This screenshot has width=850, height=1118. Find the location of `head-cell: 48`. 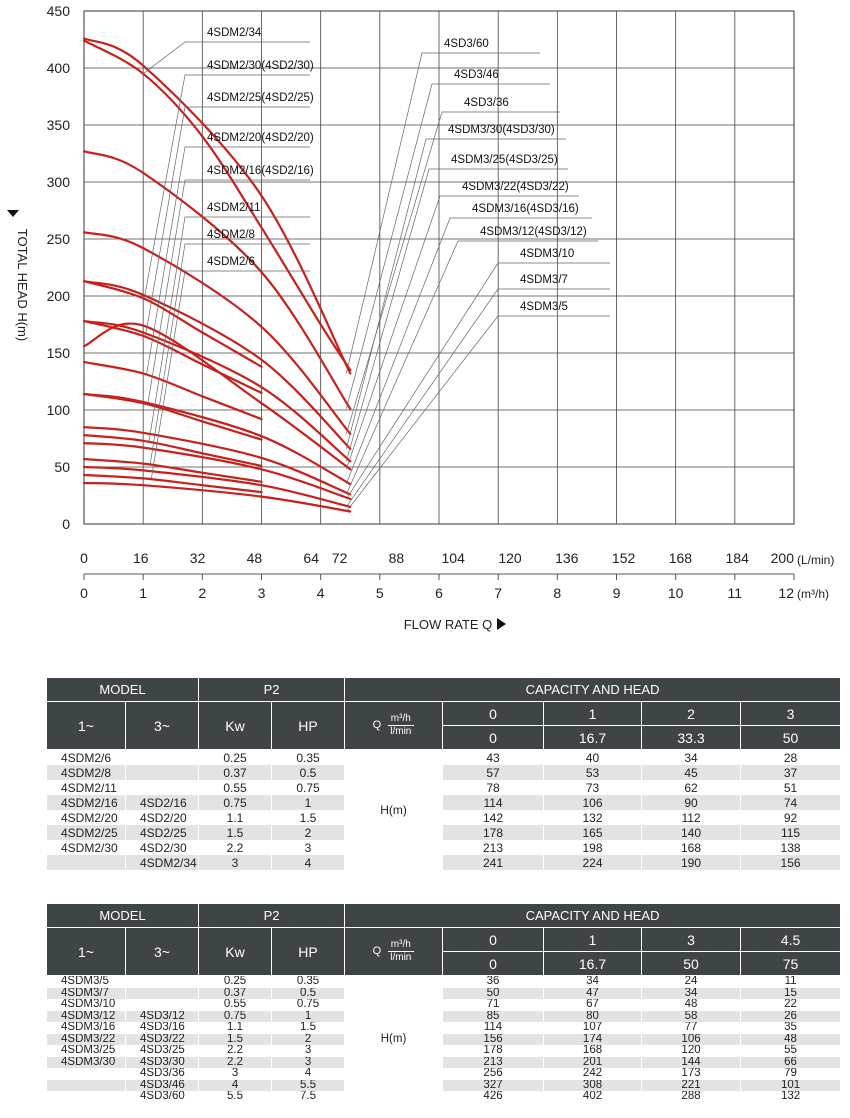

head-cell: 48 is located at coordinates (691, 1005).